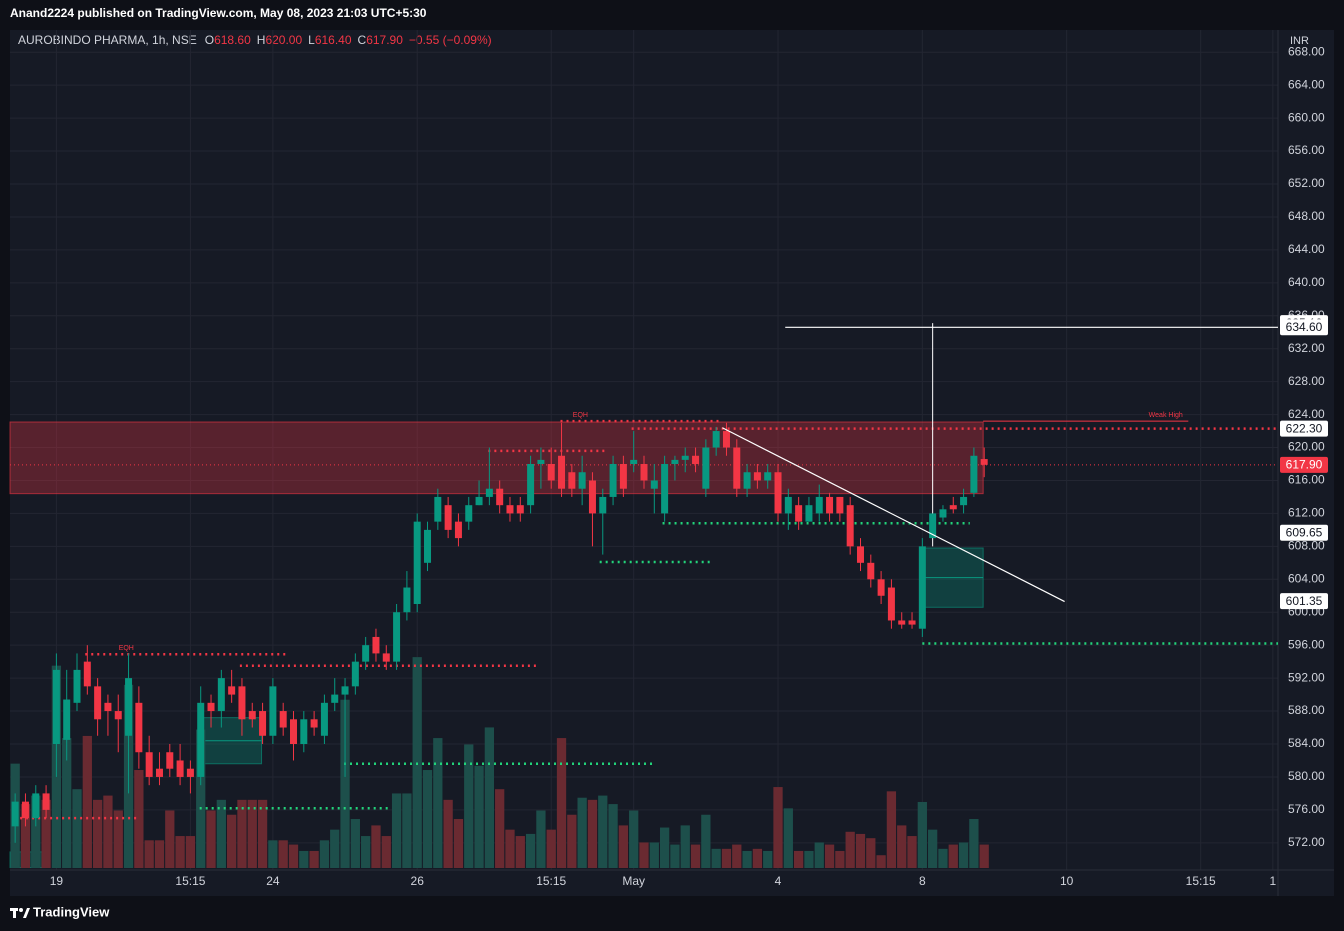  What do you see at coordinates (1306, 150) in the screenshot?
I see `y-tick-label: 656.00` at bounding box center [1306, 150].